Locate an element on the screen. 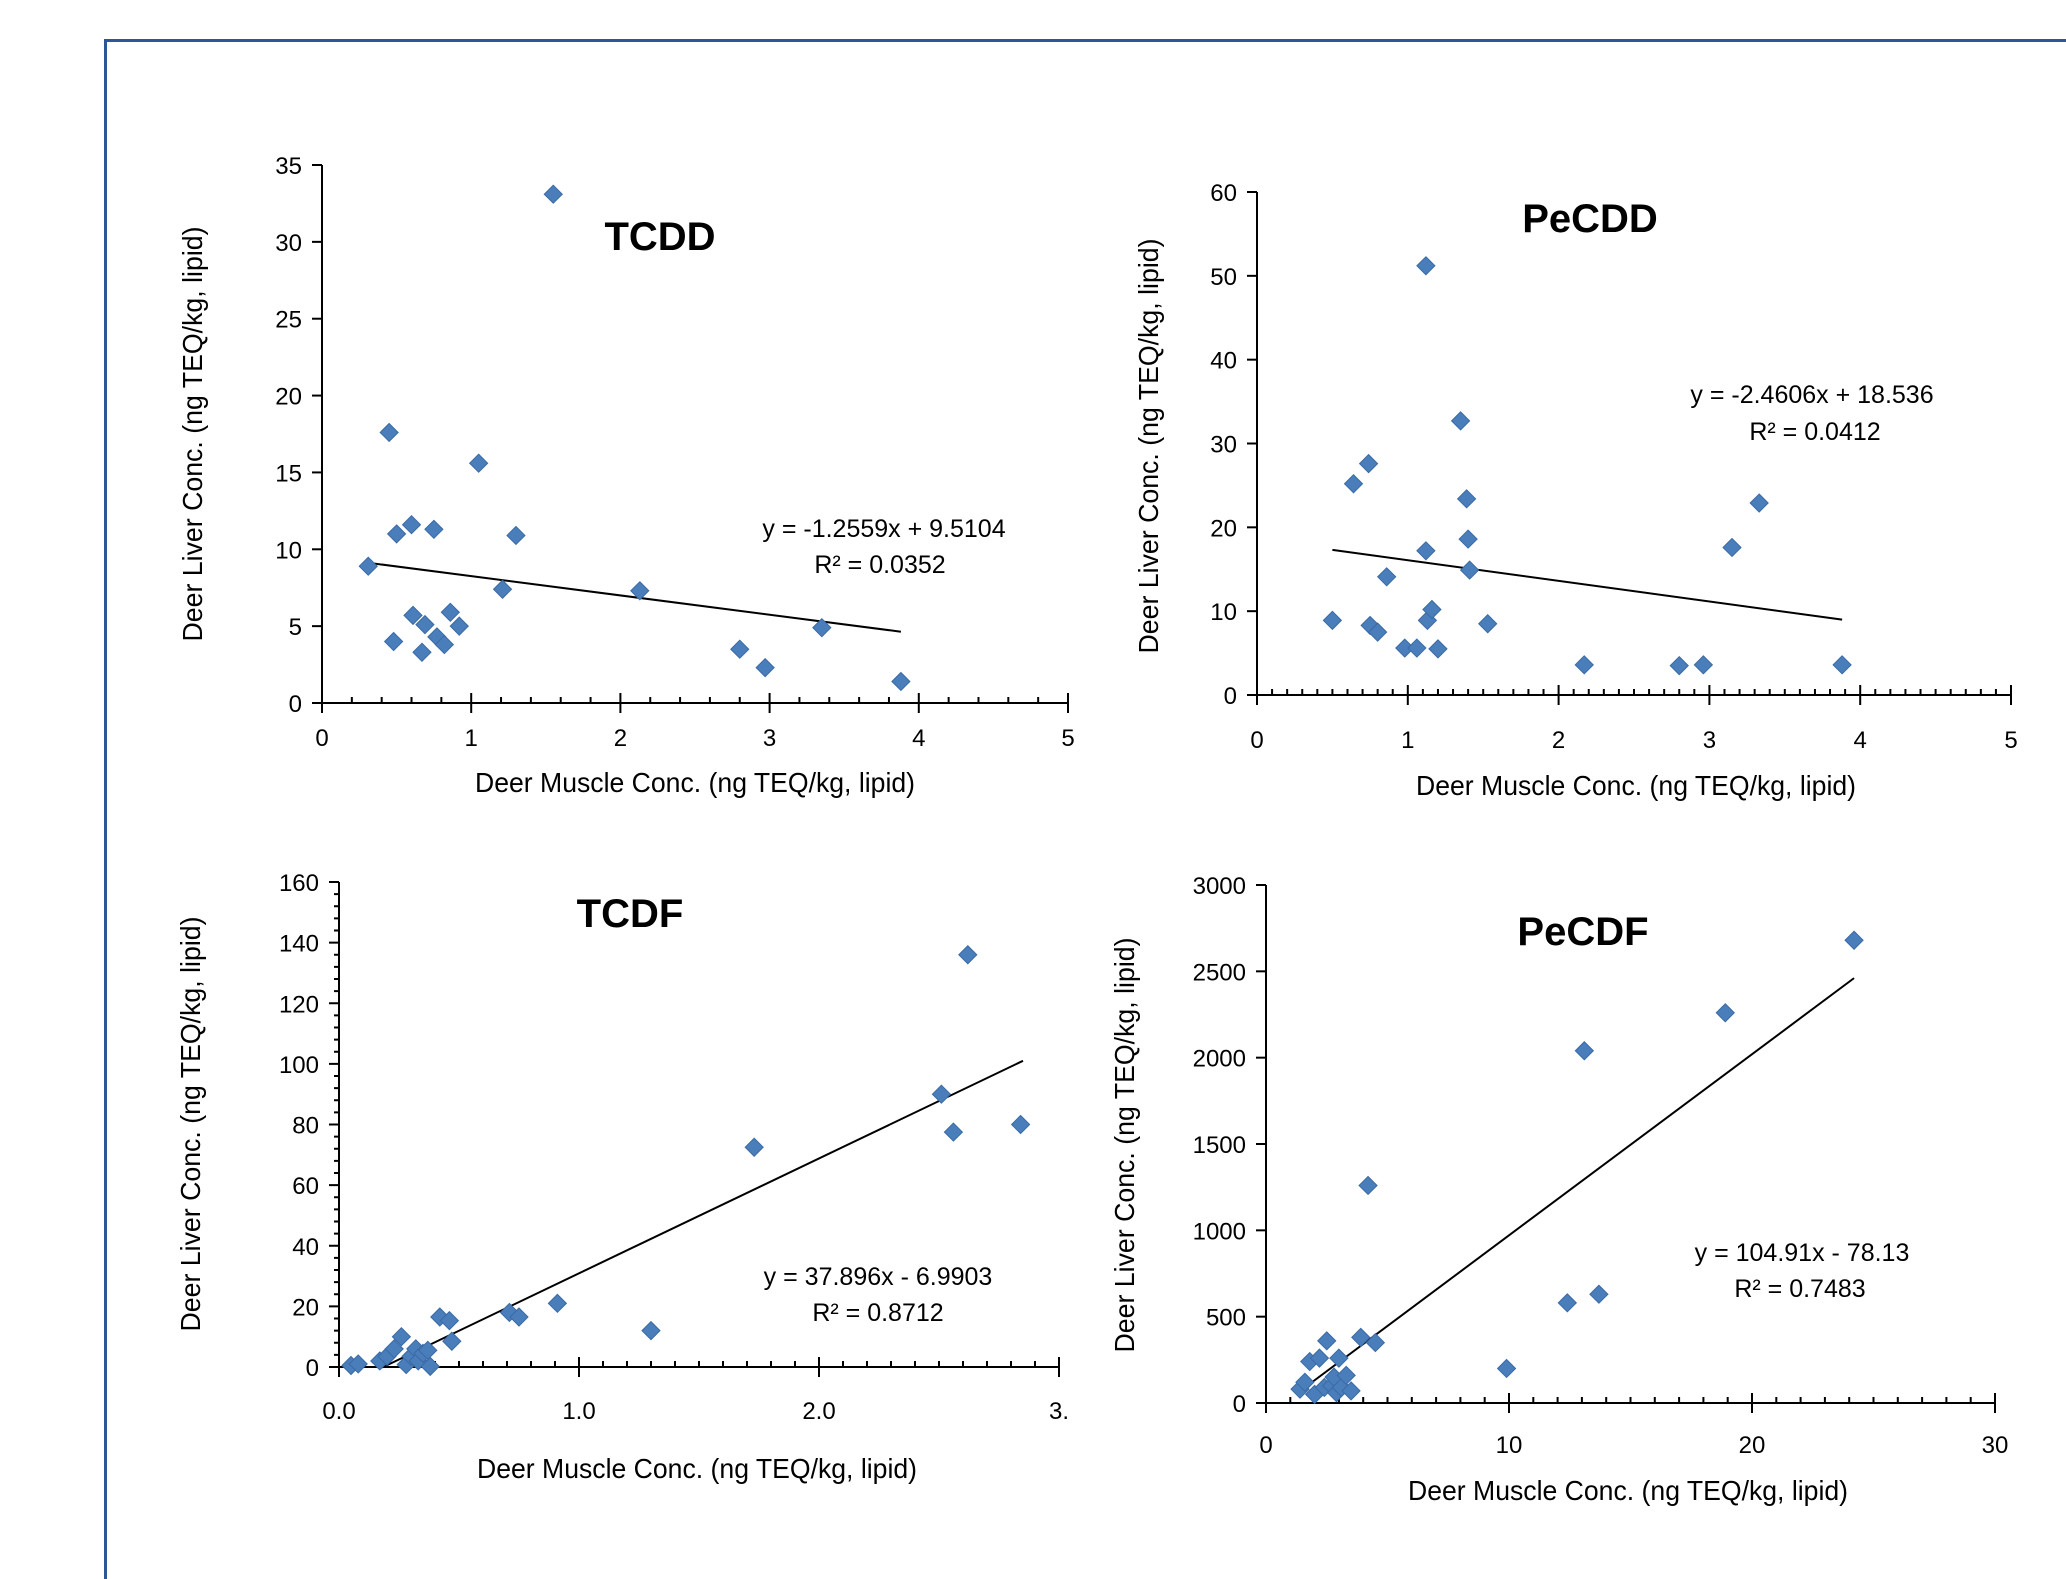  y-tick-label: 80 is located at coordinates (305, 1126).